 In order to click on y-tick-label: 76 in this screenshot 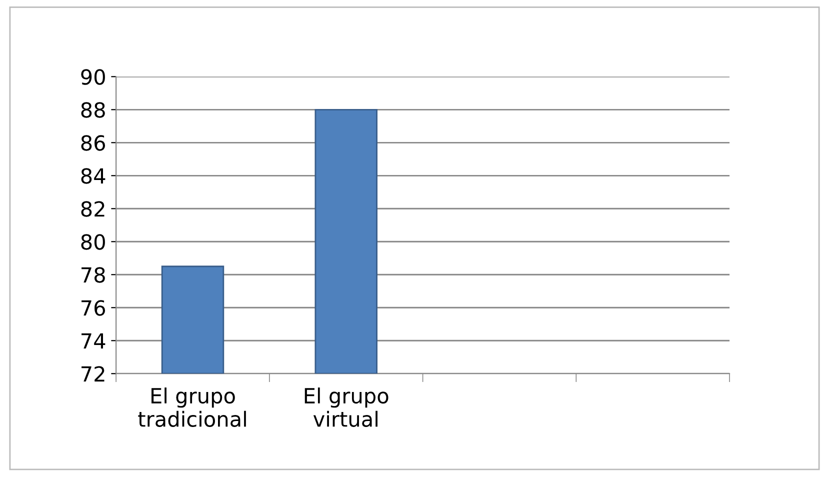, I will do `click(94, 308)`.